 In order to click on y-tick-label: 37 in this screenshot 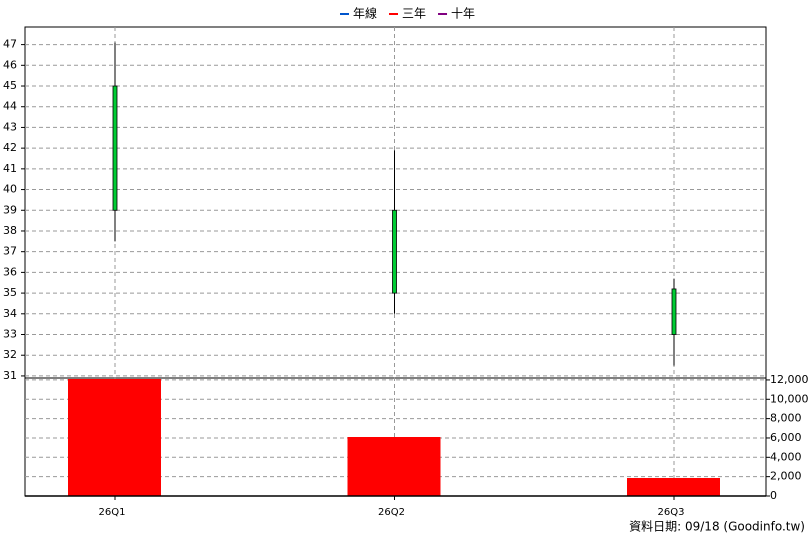, I will do `click(10, 251)`.